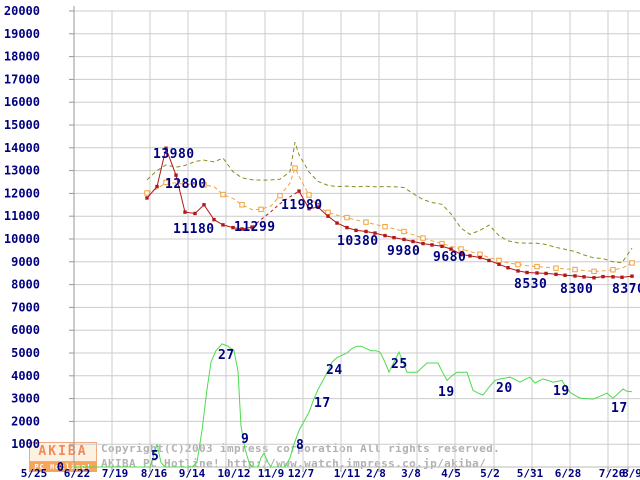 The image size is (640, 480). Describe the element at coordinates (34, 473) in the screenshot. I see `x-axis-label: 5/25` at that location.